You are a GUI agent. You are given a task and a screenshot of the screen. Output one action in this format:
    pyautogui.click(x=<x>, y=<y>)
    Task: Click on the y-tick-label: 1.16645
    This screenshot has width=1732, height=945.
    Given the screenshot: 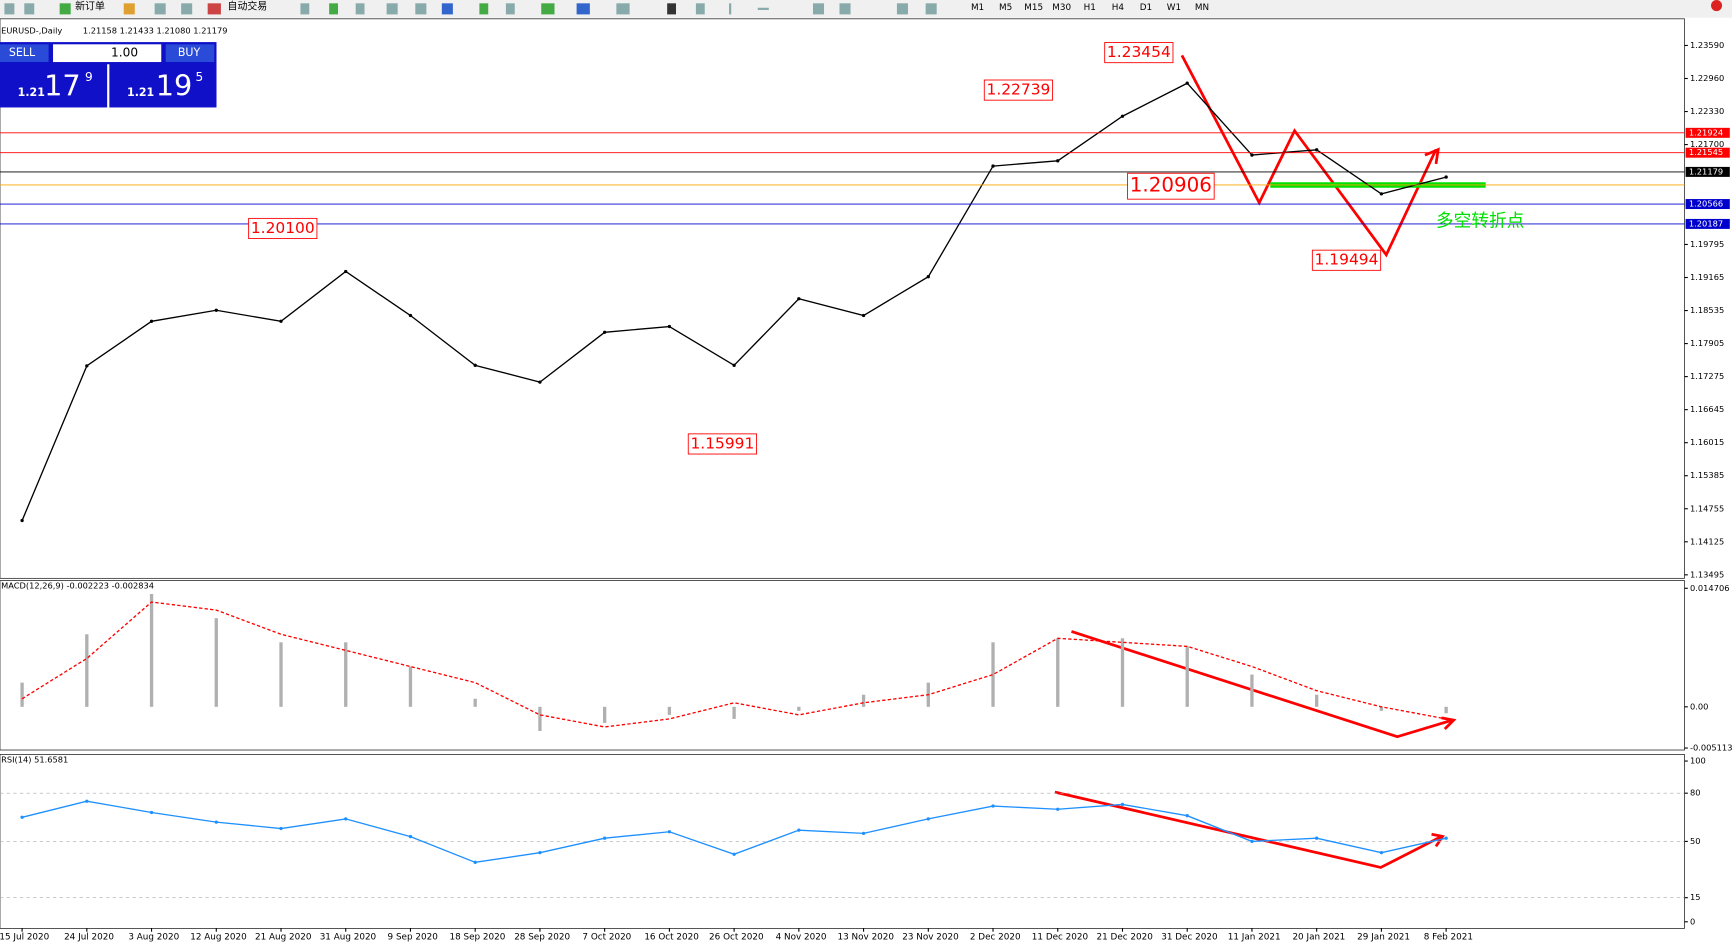 What is the action you would take?
    pyautogui.click(x=1707, y=409)
    